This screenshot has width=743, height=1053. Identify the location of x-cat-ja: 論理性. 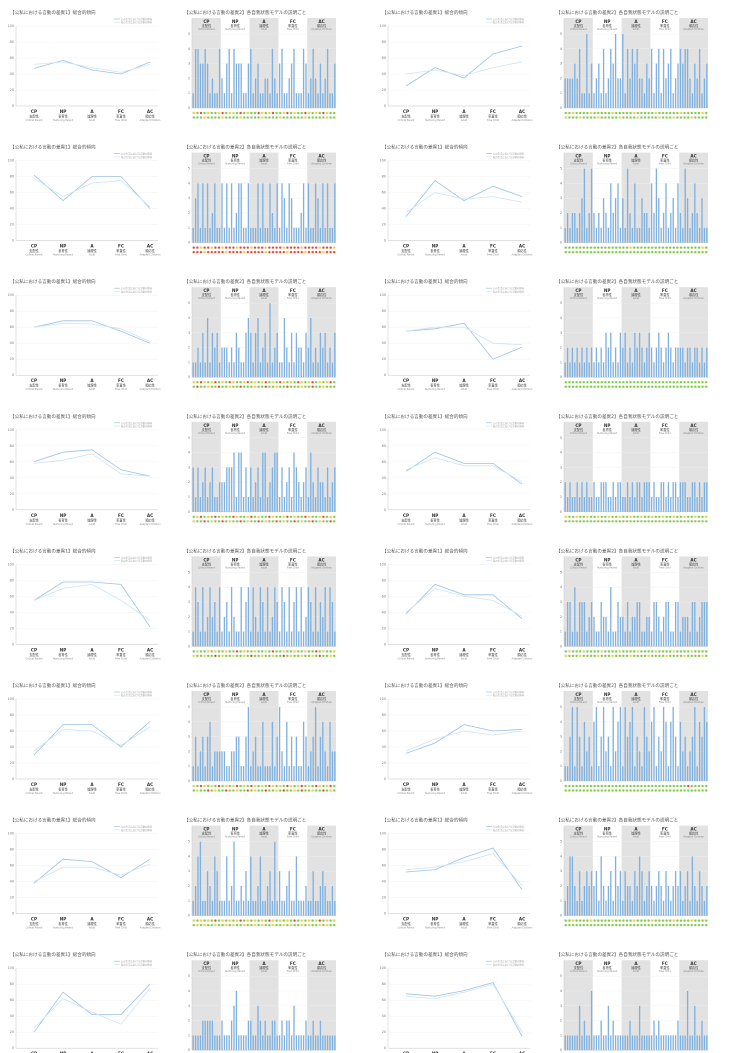
(464, 385).